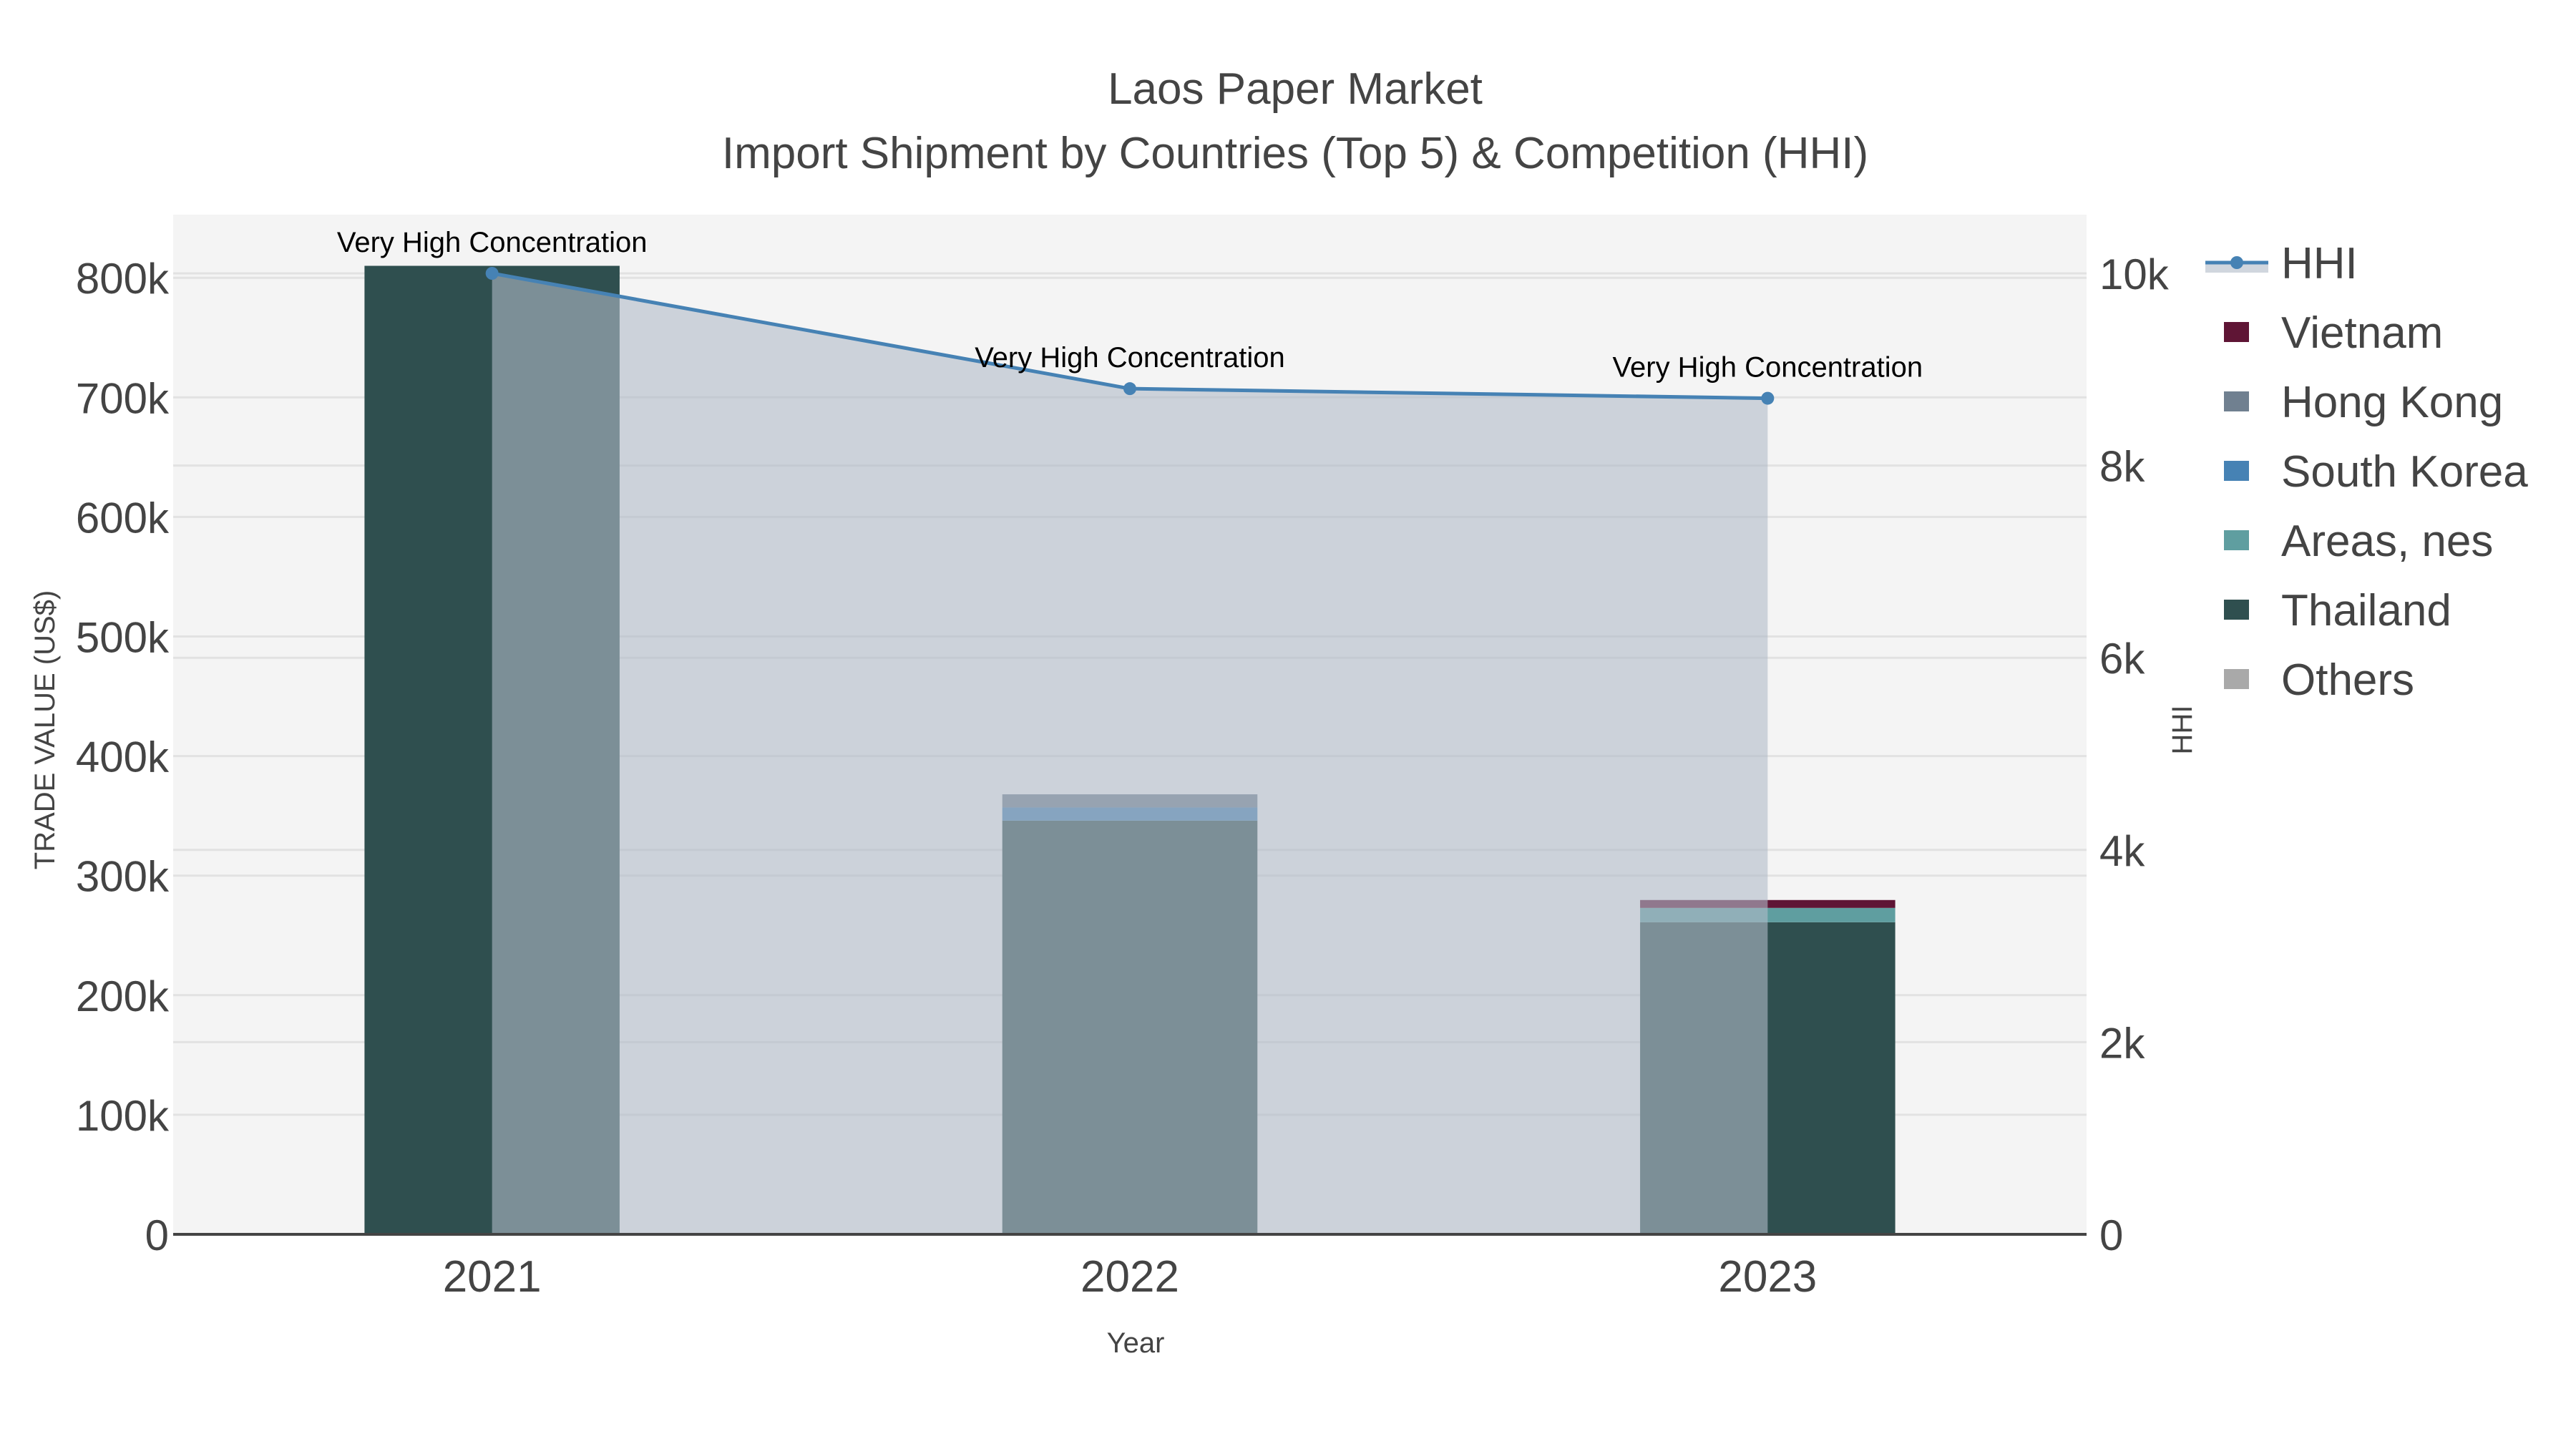 This screenshot has width=2576, height=1449. I want to click on left-tick-label: 700k, so click(123, 398).